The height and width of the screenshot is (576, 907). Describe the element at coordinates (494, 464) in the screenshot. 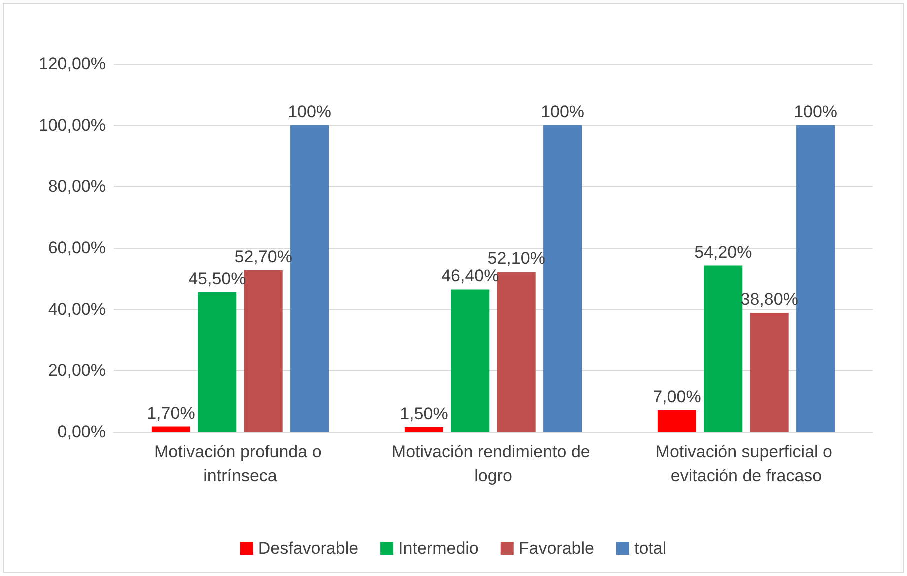

I see `x-tick-label: Motivación rendimiento de logro` at that location.